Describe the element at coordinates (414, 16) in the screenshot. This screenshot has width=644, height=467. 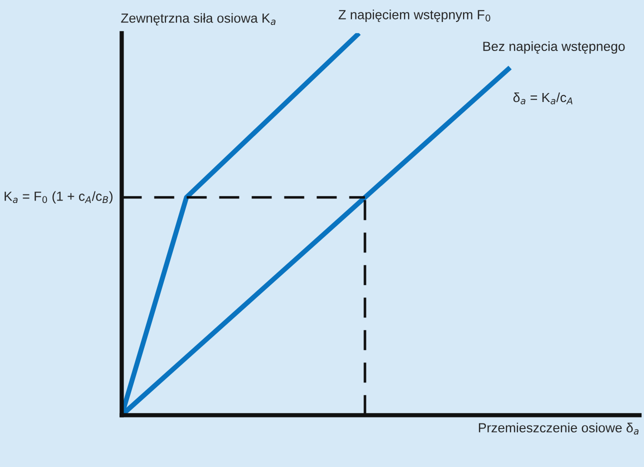
I see `series-label: Z napięciem wstępnym F$_{0}$` at that location.